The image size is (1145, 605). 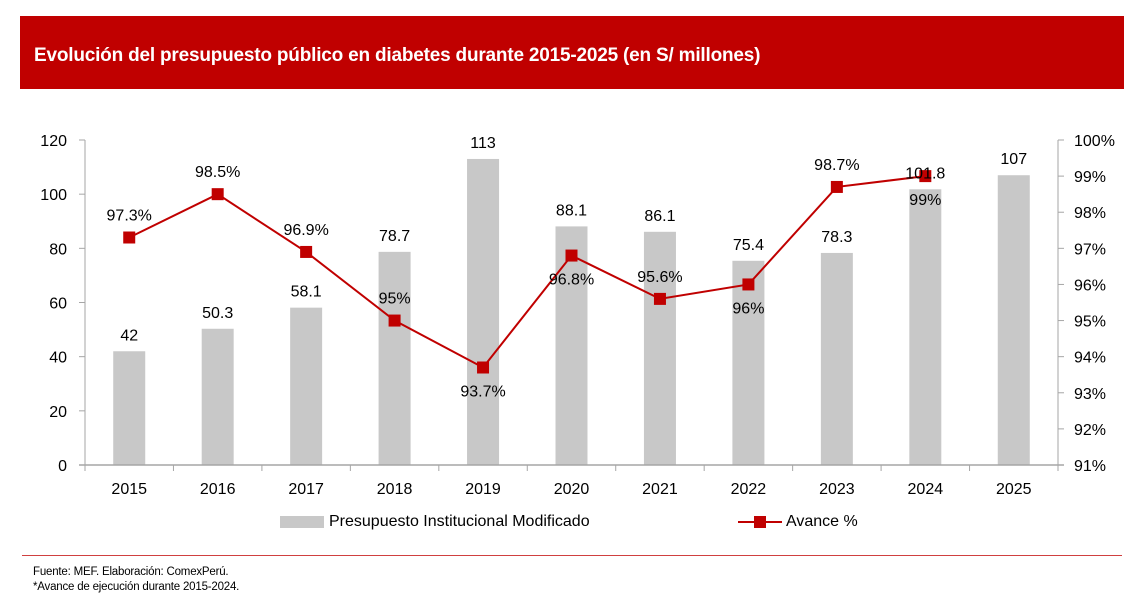 What do you see at coordinates (53, 141) in the screenshot?
I see `y-left-tick-label: 120` at bounding box center [53, 141].